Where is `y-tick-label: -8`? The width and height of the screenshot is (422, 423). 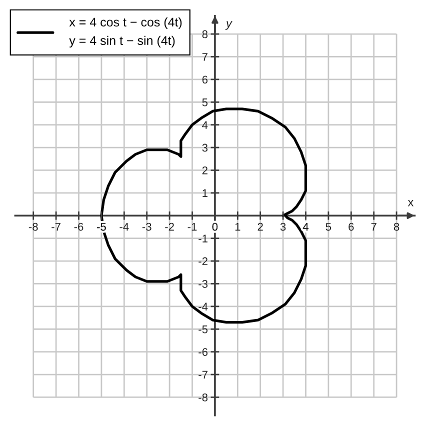
y-tick-label: -8 is located at coordinates (203, 397).